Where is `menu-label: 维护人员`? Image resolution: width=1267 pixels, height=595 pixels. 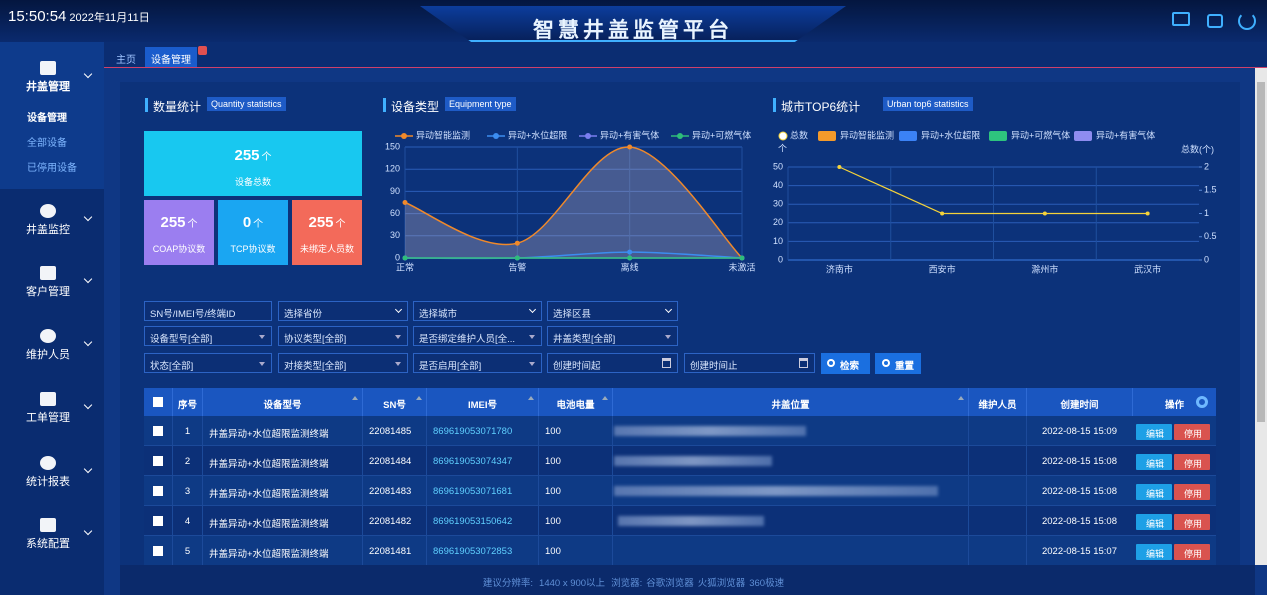 menu-label: 维护人员 is located at coordinates (48, 355).